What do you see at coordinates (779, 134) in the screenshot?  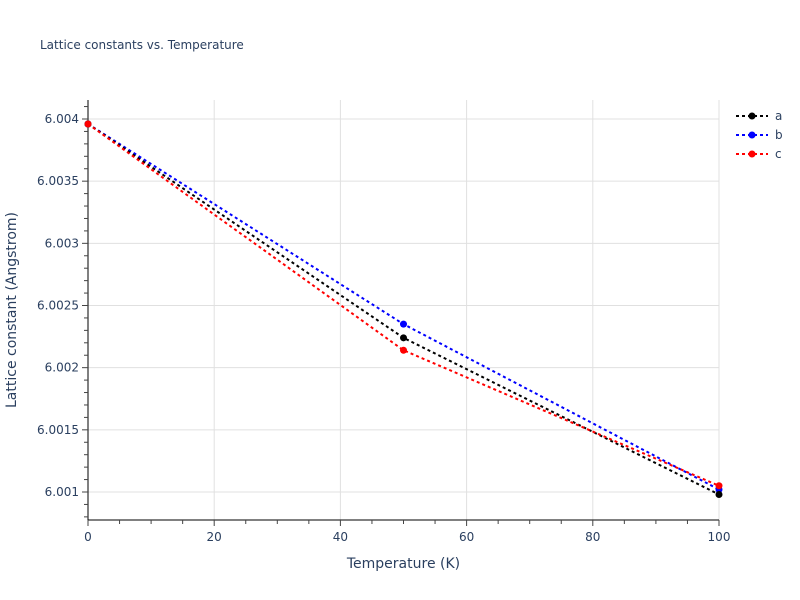 I see `legend-label: b` at bounding box center [779, 134].